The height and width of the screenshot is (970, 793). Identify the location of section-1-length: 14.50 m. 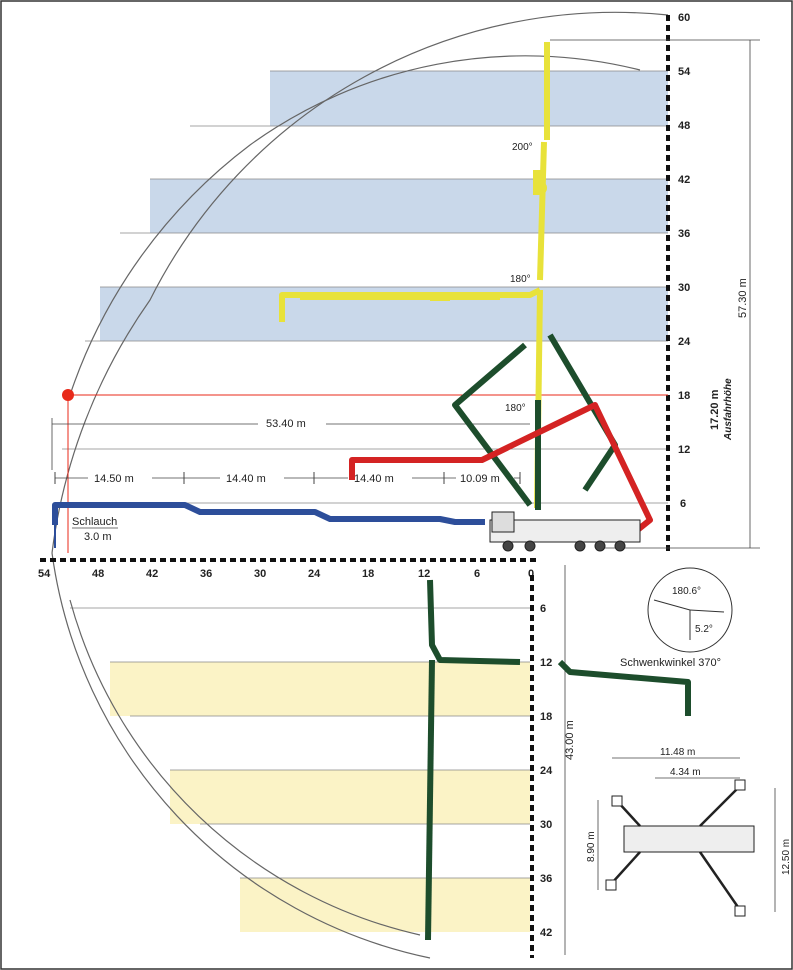
(114, 479).